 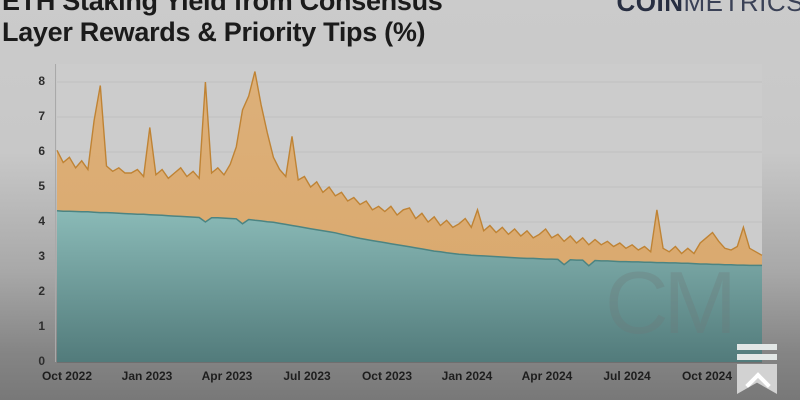 I want to click on ribbon-bar-top, so click(x=757, y=347).